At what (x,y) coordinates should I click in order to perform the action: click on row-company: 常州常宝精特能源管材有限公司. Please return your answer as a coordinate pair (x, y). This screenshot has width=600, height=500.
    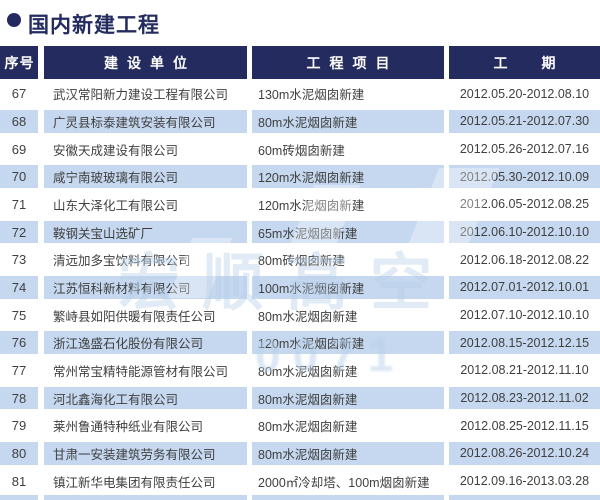
    Looking at the image, I should click on (141, 371).